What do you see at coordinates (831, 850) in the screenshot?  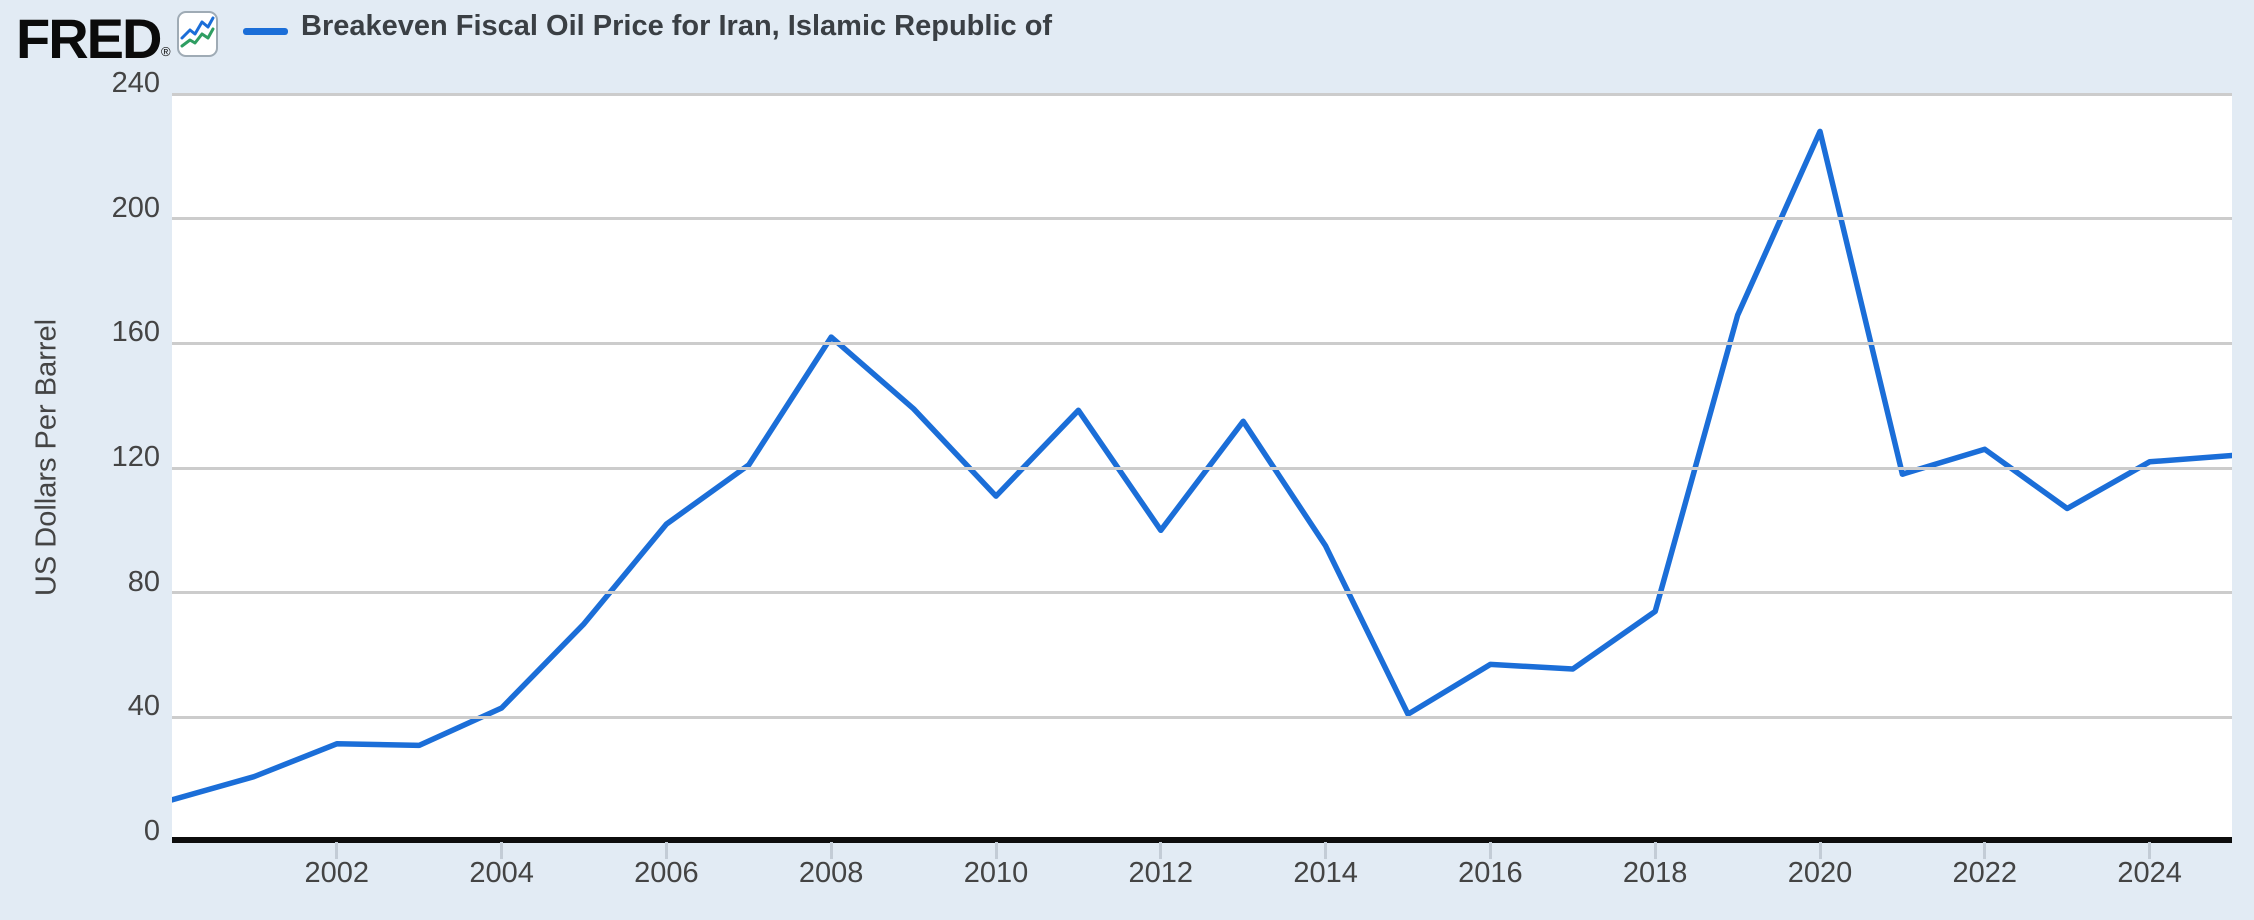 I see `x-tick-mark-2008` at bounding box center [831, 850].